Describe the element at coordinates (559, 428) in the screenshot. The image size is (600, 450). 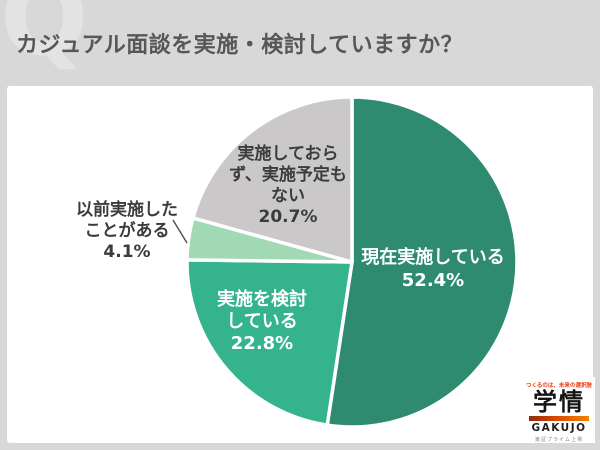
I see `logo-name-english: GAKUJO` at that location.